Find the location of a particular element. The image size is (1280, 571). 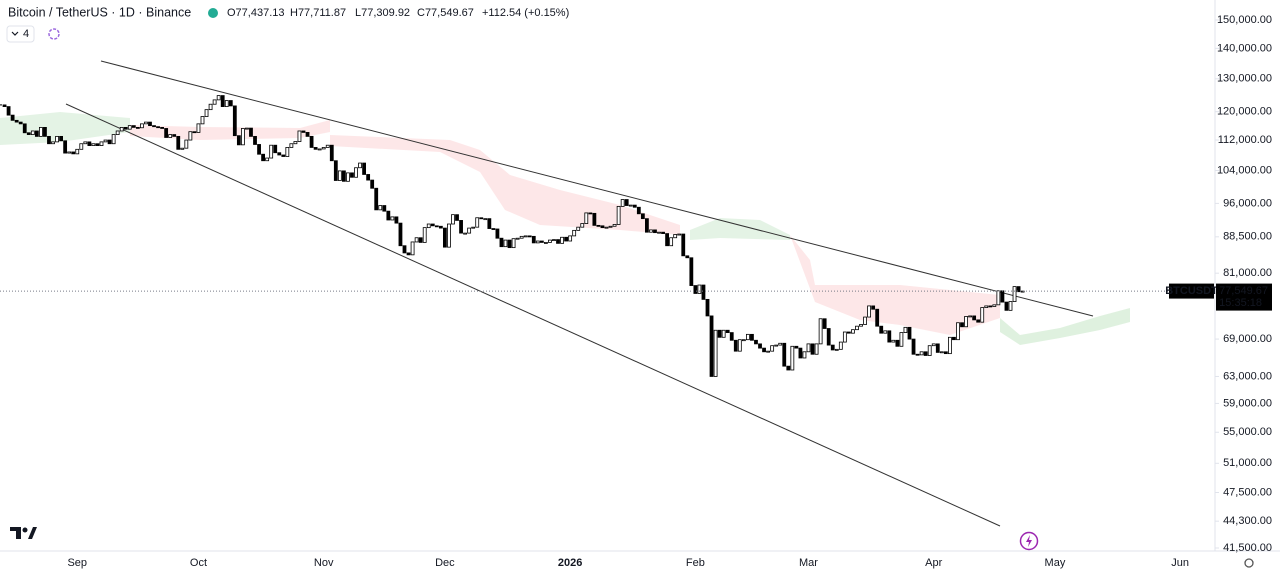

logo-part is located at coordinates (15, 533).